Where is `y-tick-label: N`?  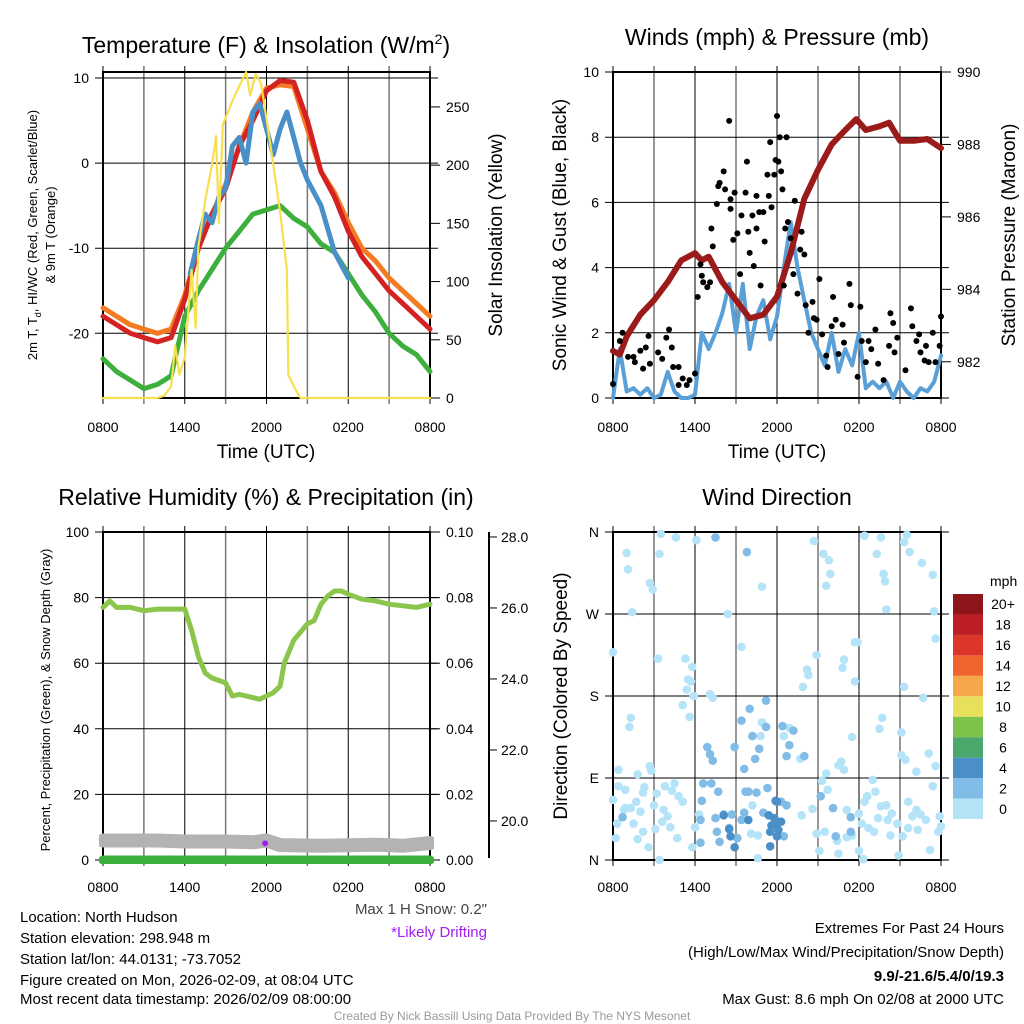
y-tick-label: N is located at coordinates (594, 532).